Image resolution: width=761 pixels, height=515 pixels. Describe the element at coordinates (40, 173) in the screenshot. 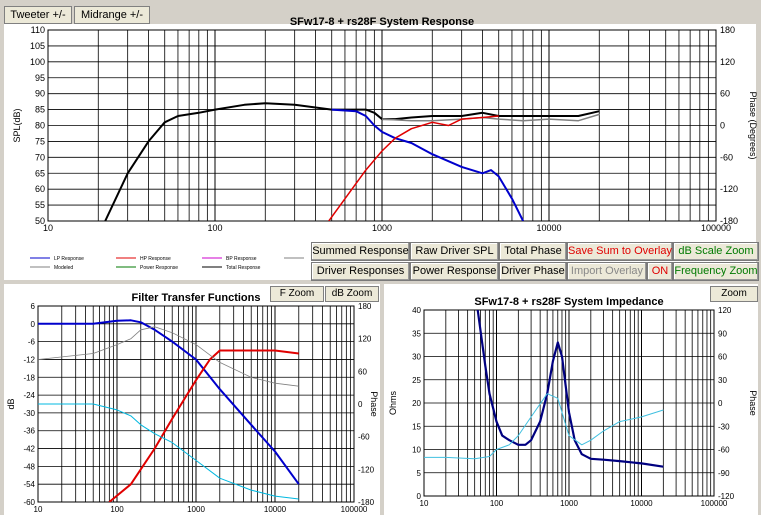

I see `y-tick-label: 65` at that location.